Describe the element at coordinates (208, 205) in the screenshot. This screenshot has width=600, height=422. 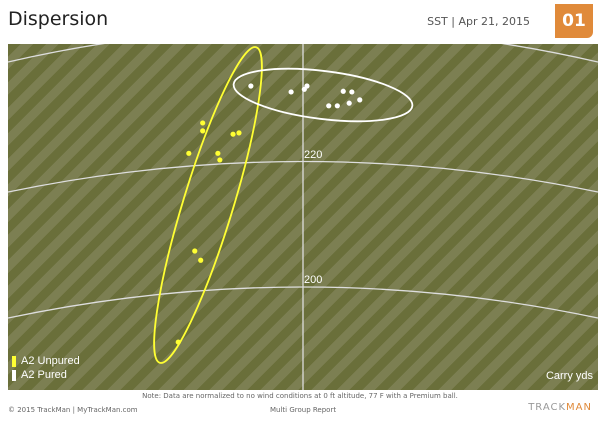
I see `unpured-ellipse` at that location.